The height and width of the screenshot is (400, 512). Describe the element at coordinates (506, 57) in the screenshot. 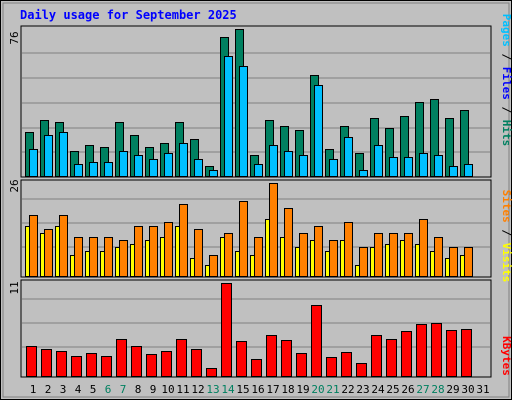

I see `legend-part-0-1: /` at that location.